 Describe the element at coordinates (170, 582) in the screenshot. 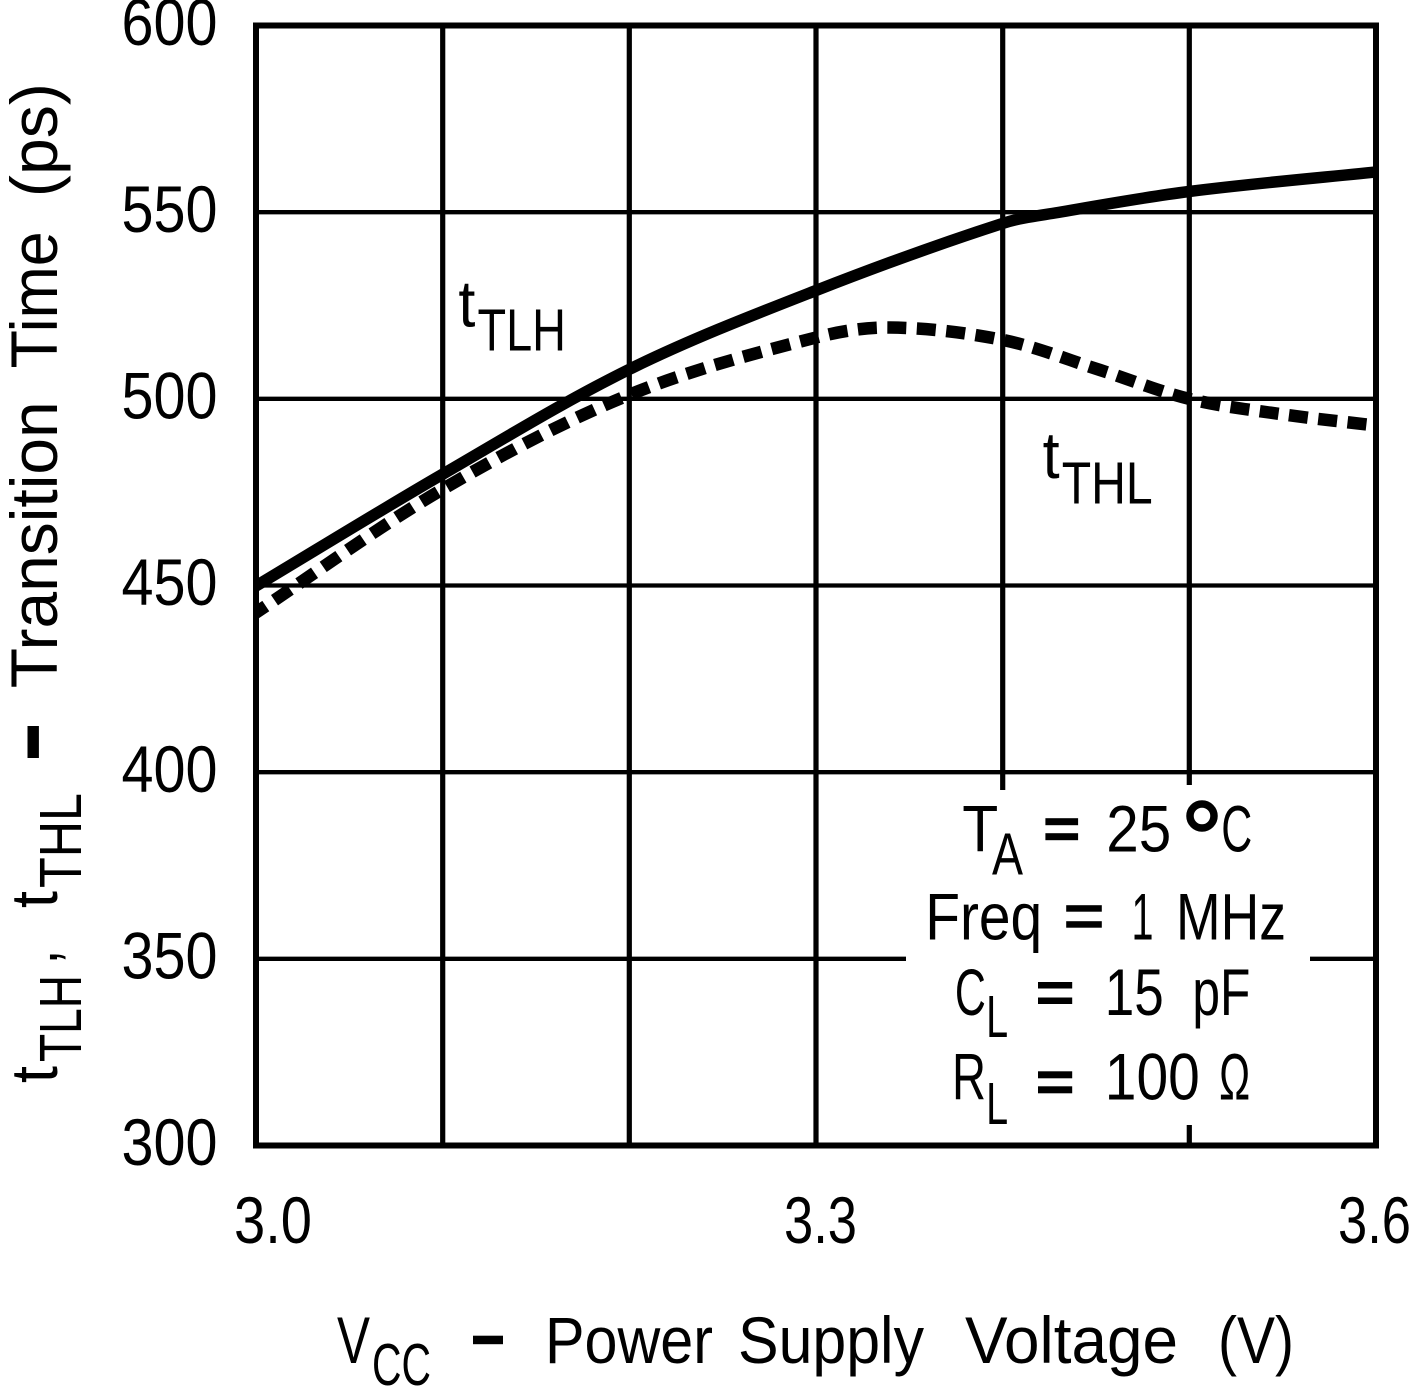

I see `svg-text: 450` at that location.